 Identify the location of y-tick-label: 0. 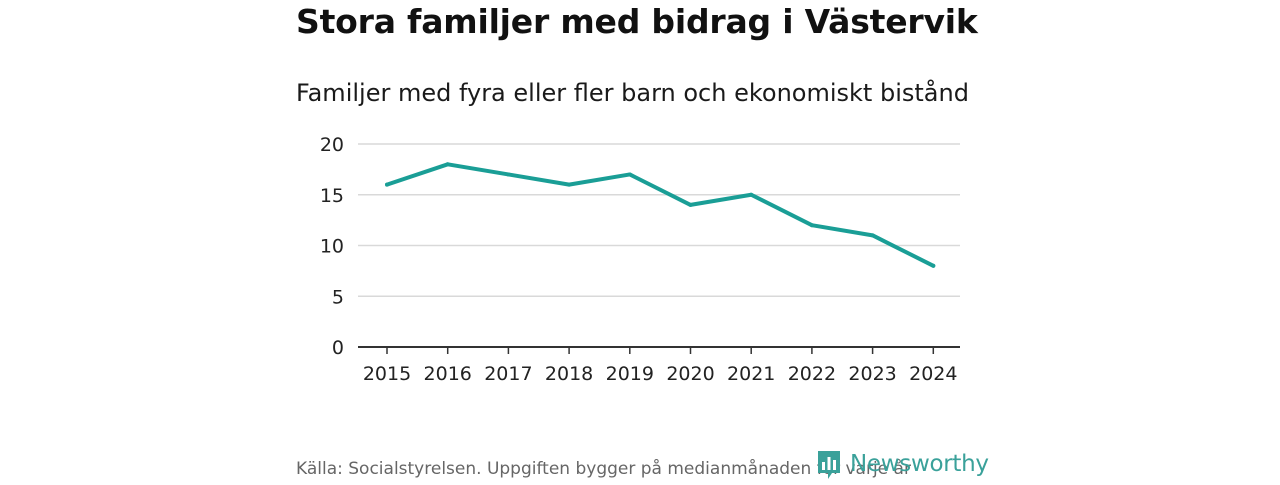
(338, 348).